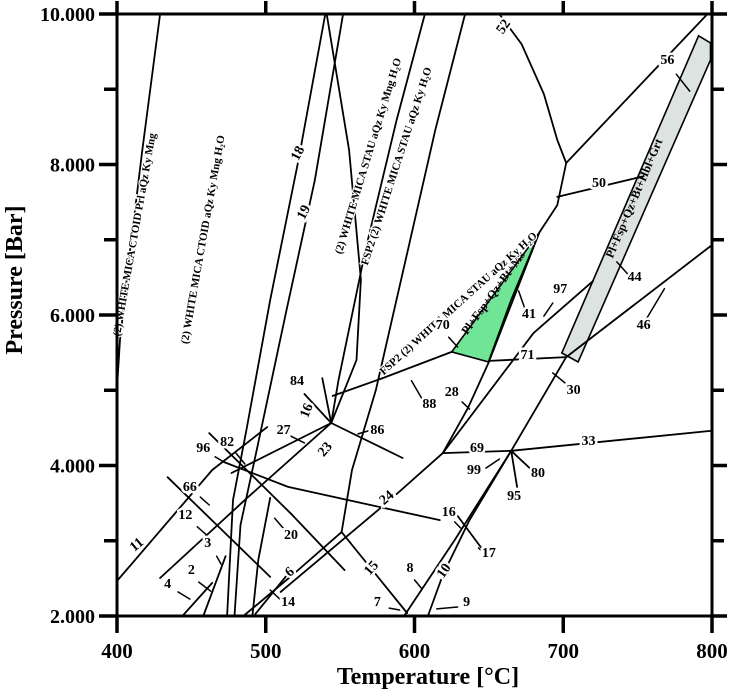 The image size is (738, 700). Describe the element at coordinates (452, 392) in the screenshot. I see `curve-label-28-21: 28` at that location.